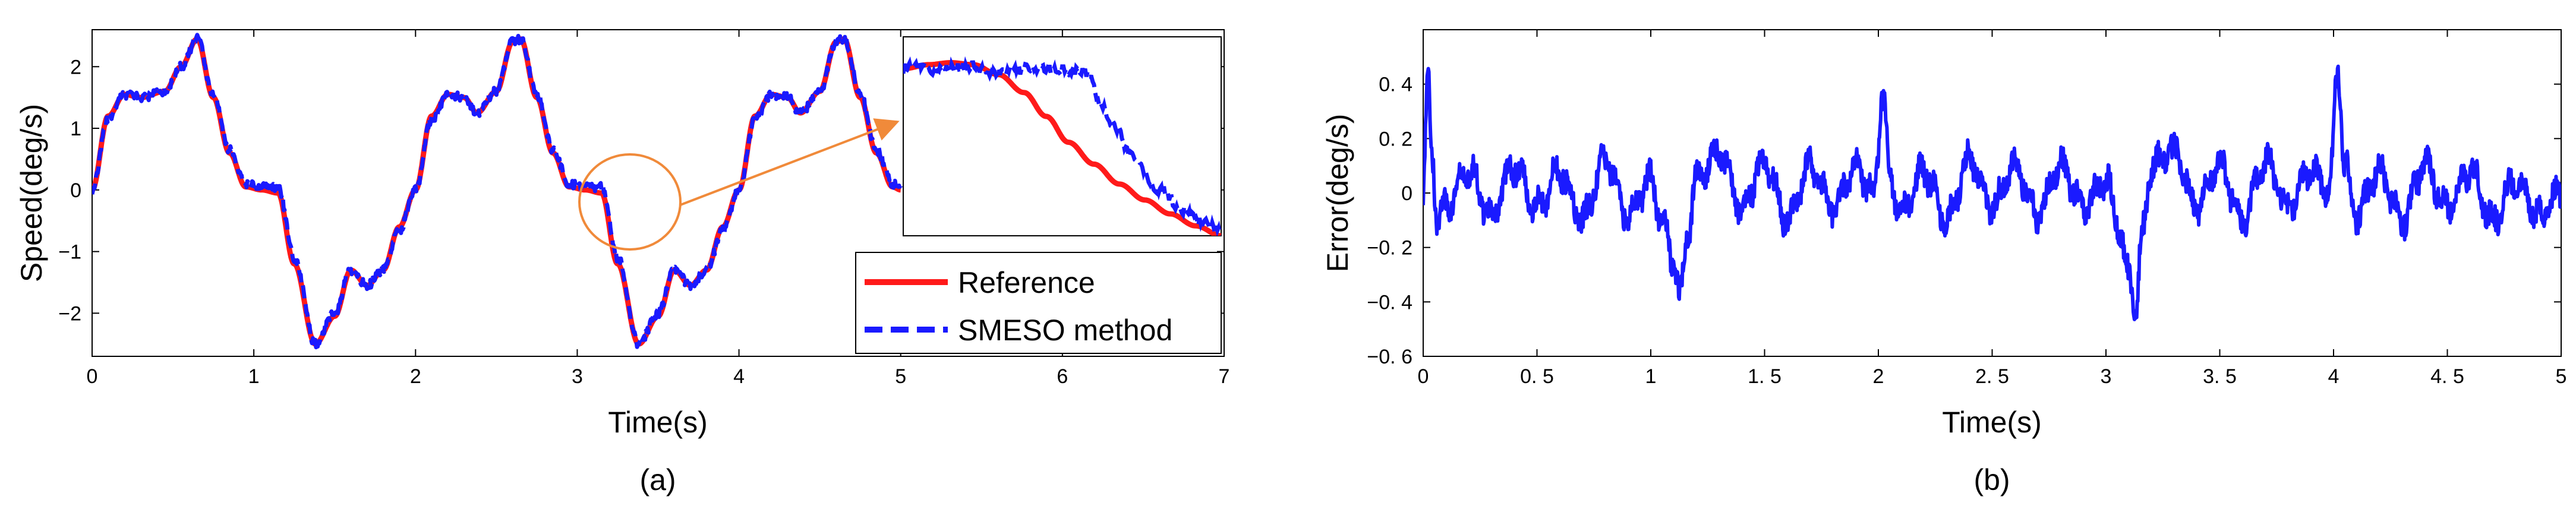 This screenshot has height=506, width=2576. Describe the element at coordinates (1062, 376) in the screenshot. I see `x-tick-label: 6` at that location.